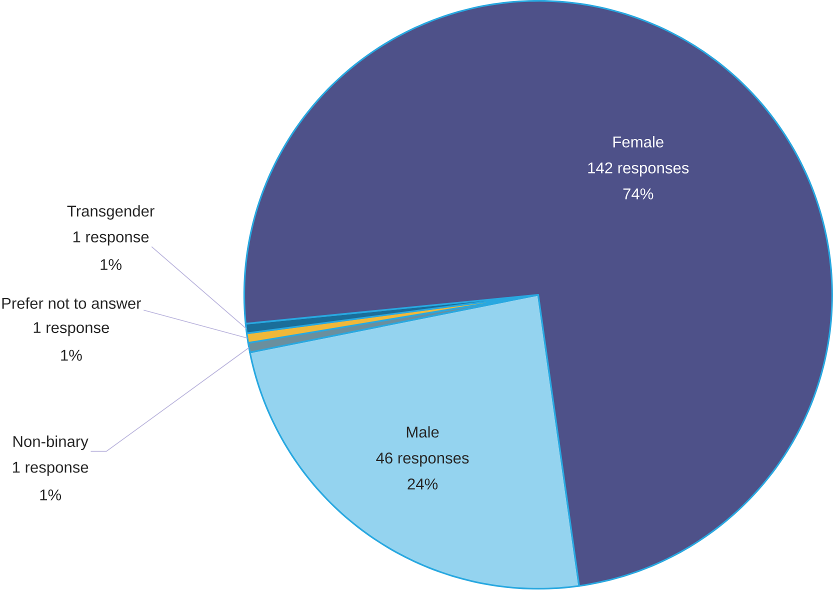 The image size is (833, 590). Describe the element at coordinates (422, 432) in the screenshot. I see `slice-label: Male` at that location.